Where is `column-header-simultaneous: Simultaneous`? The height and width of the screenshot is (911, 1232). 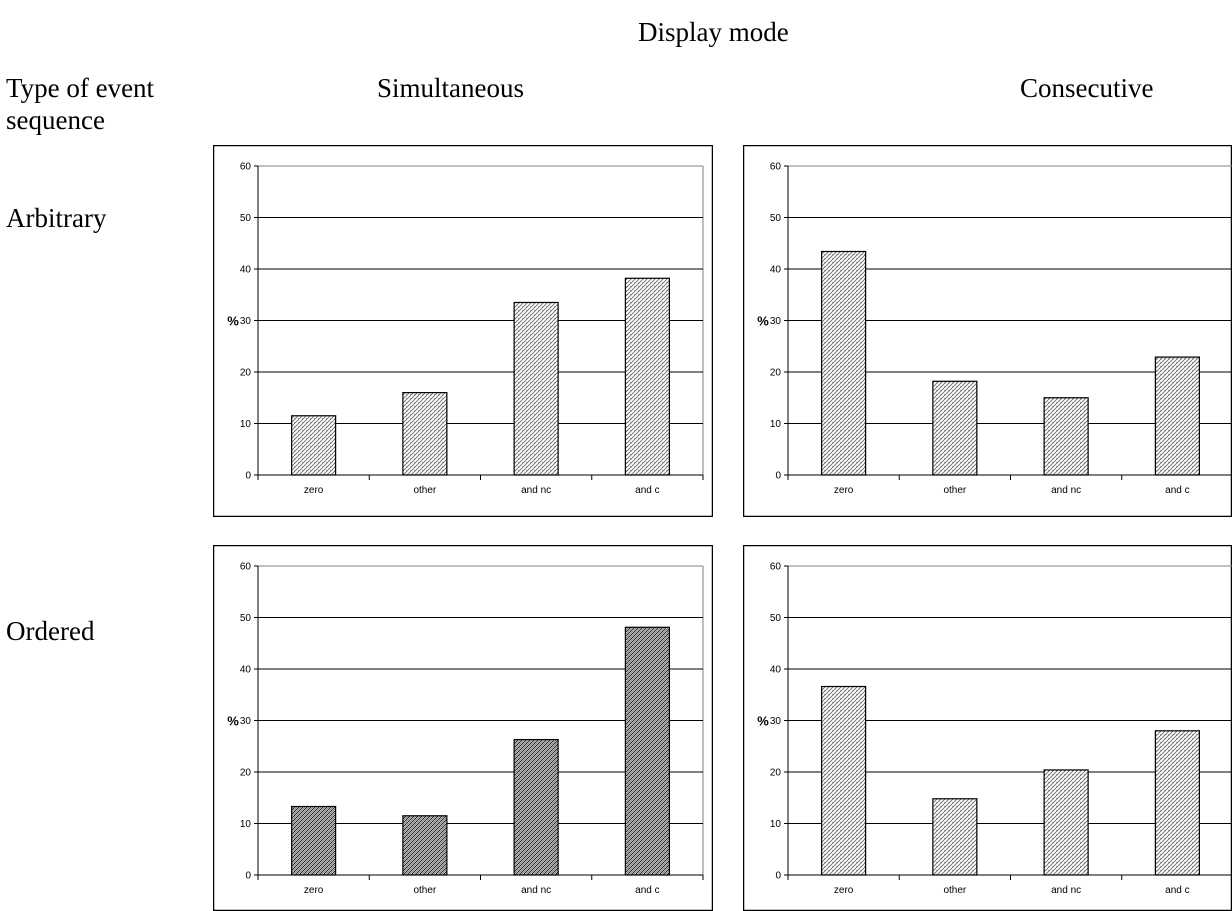 column-header-simultaneous: Simultaneous is located at coordinates (450, 88).